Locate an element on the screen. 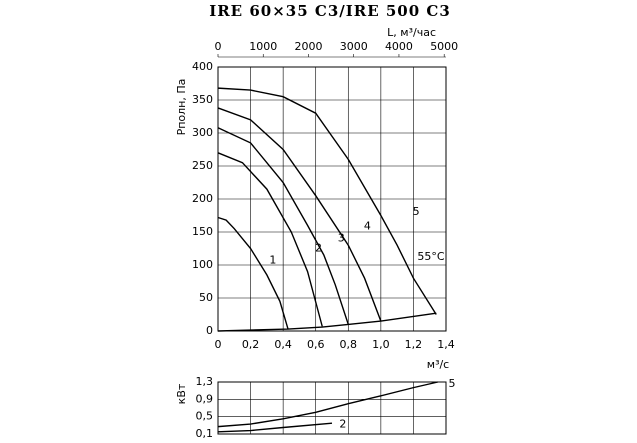  x-tick-label: 1,0 is located at coordinates (381, 344).